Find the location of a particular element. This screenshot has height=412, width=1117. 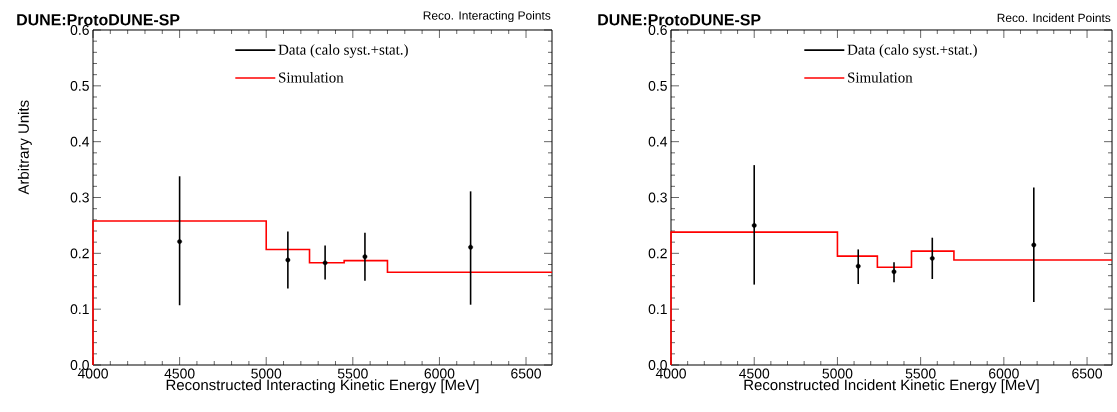

y-axis-title: Arbitrary Units is located at coordinates (24, 147).